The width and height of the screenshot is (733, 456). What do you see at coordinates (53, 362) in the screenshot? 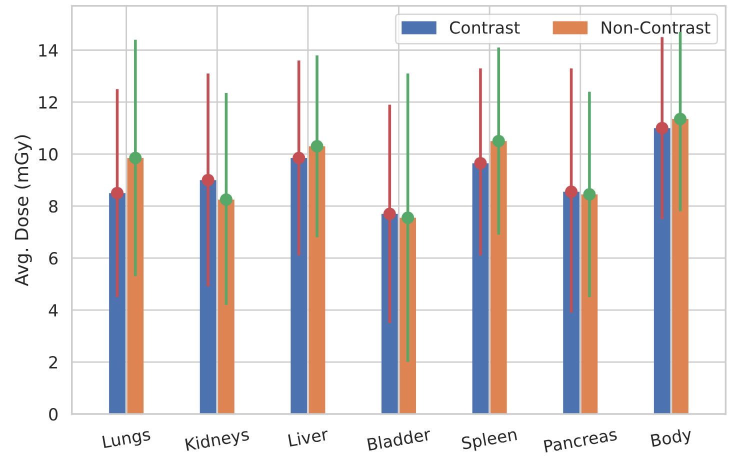
I see `y-tick-label: 2` at bounding box center [53, 362].